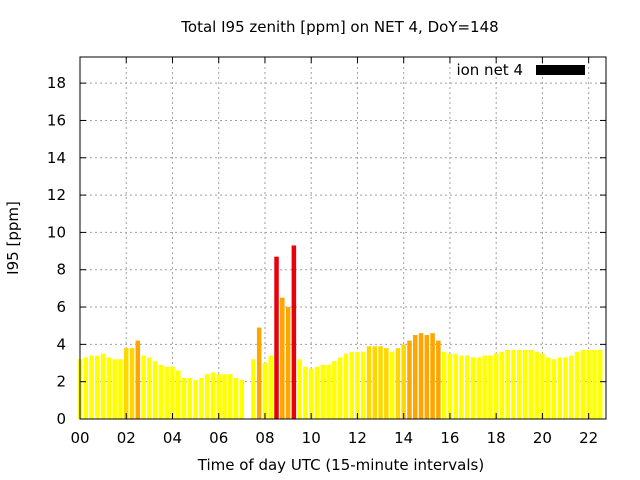 The image size is (640, 480). Describe the element at coordinates (560, 70) in the screenshot. I see `legend-swatch` at that location.